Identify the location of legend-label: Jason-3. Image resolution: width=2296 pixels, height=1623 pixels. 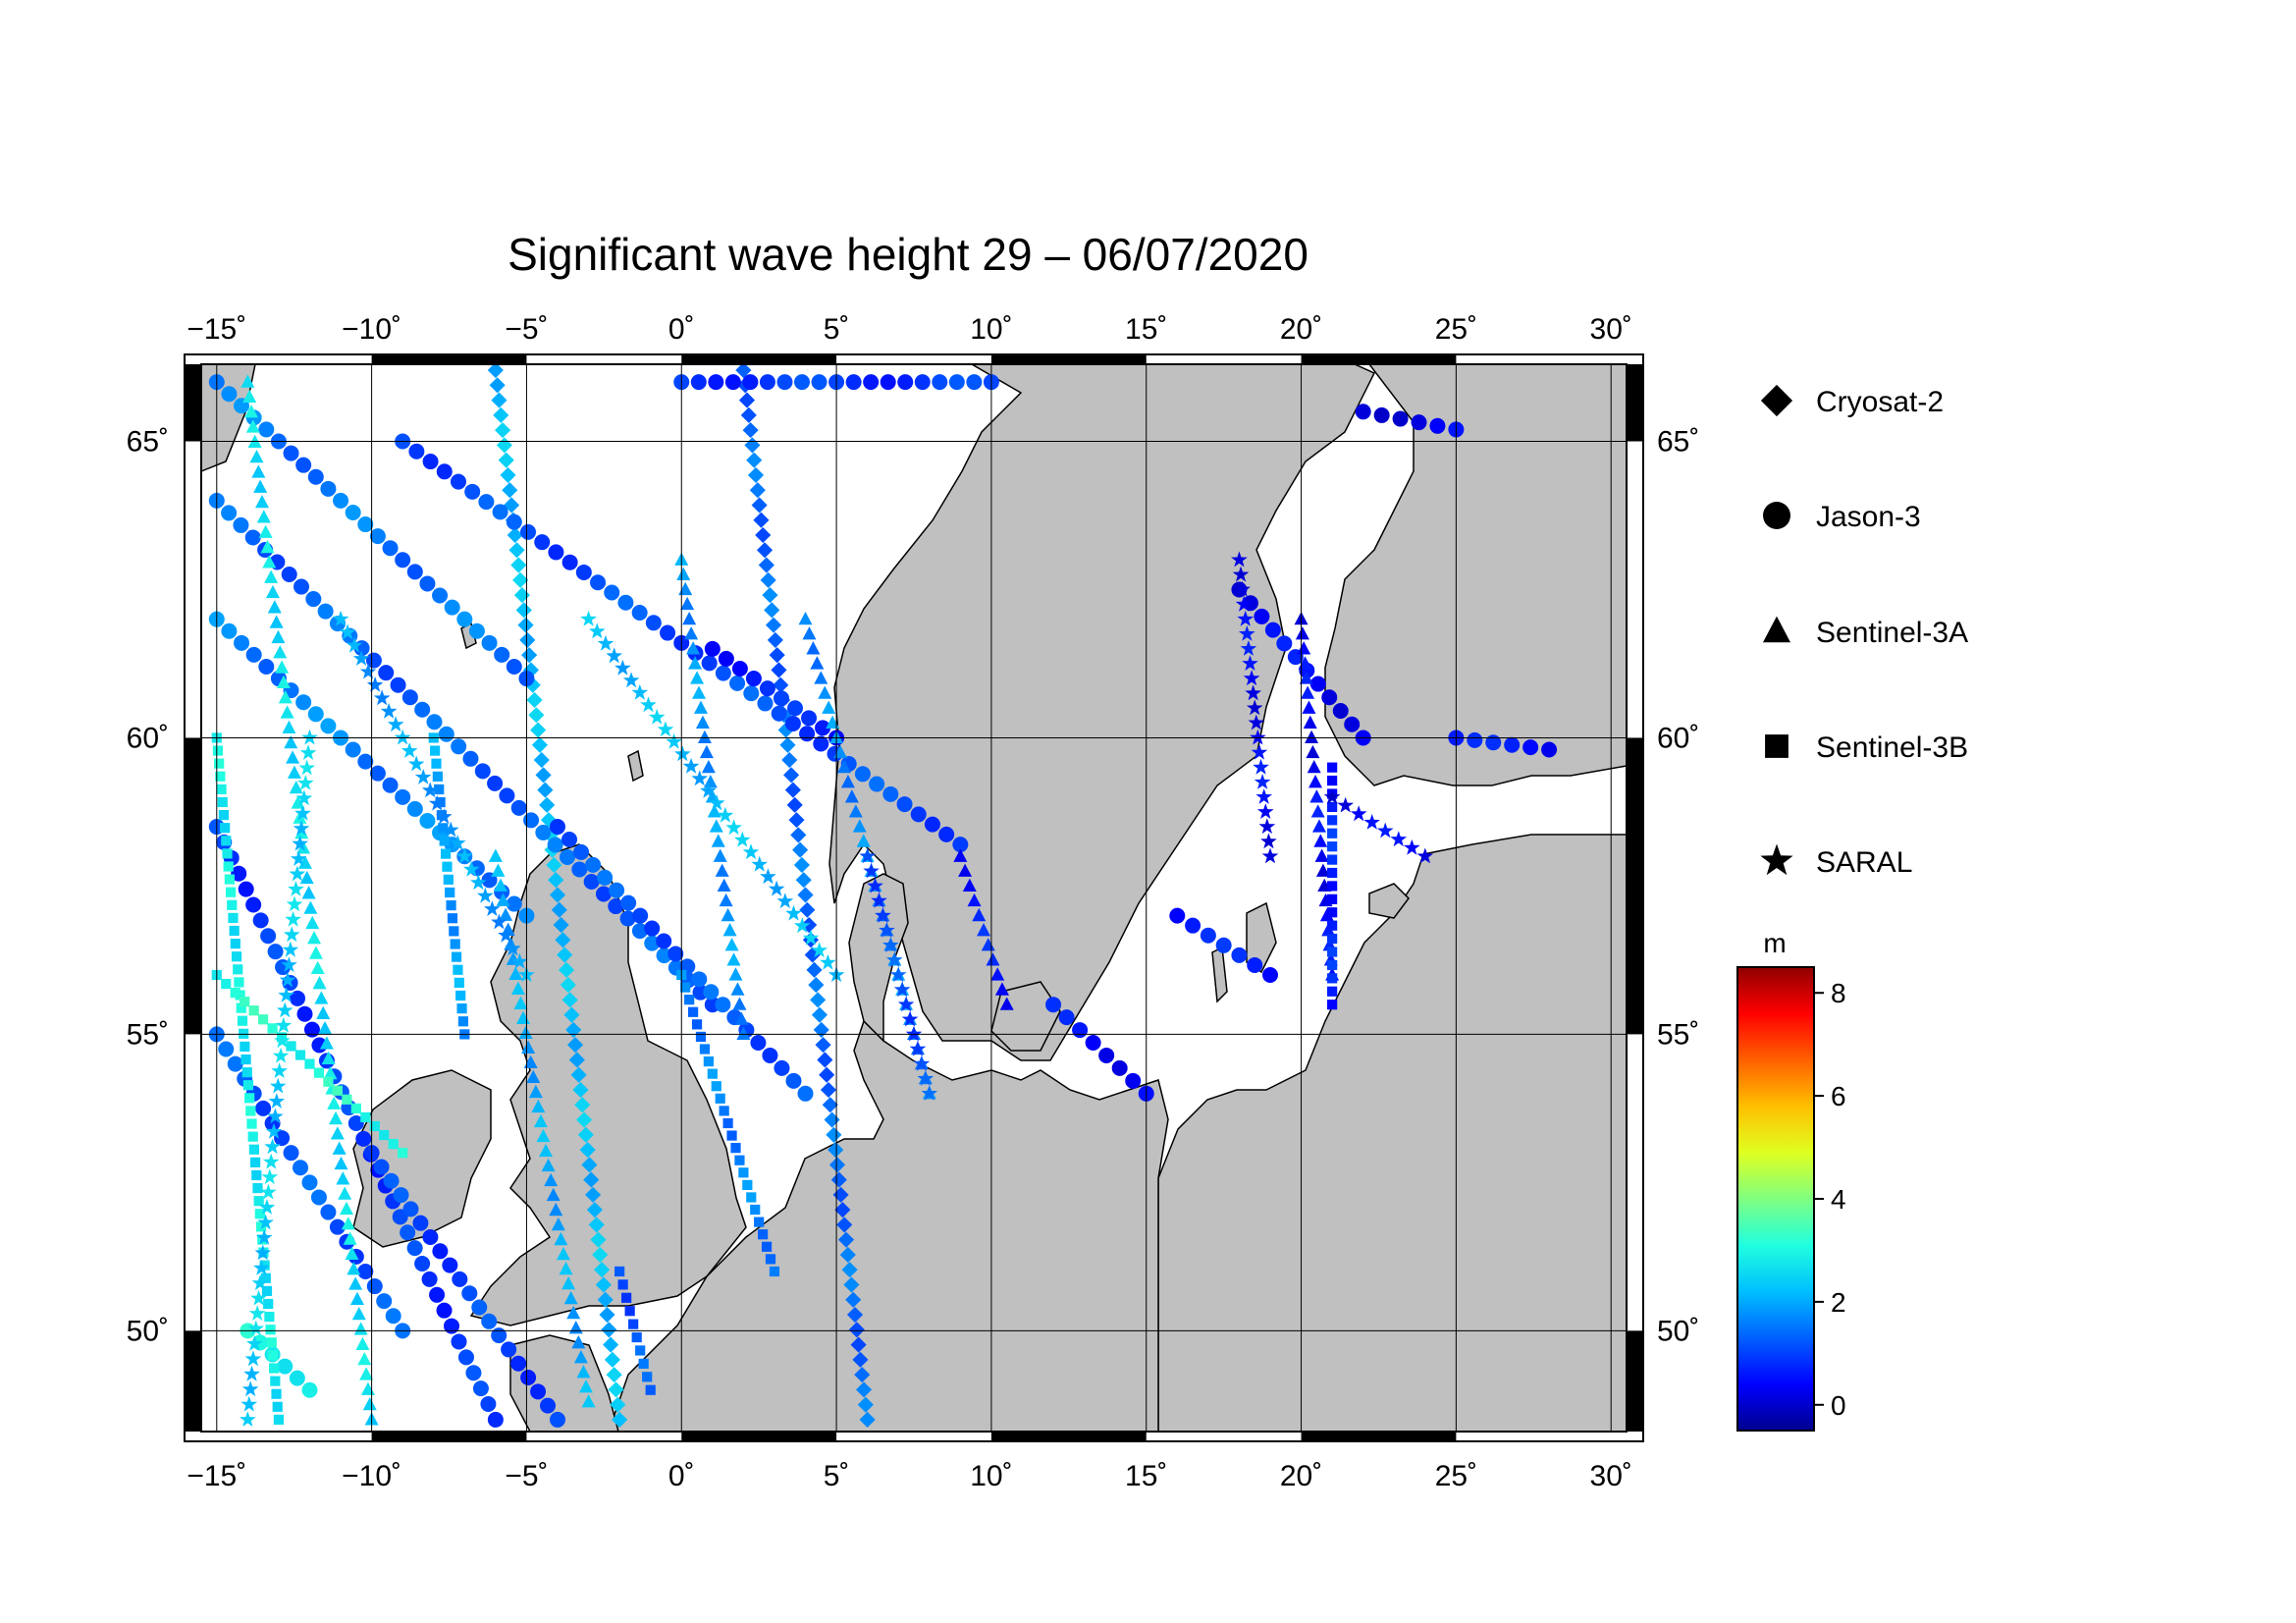
(1869, 517).